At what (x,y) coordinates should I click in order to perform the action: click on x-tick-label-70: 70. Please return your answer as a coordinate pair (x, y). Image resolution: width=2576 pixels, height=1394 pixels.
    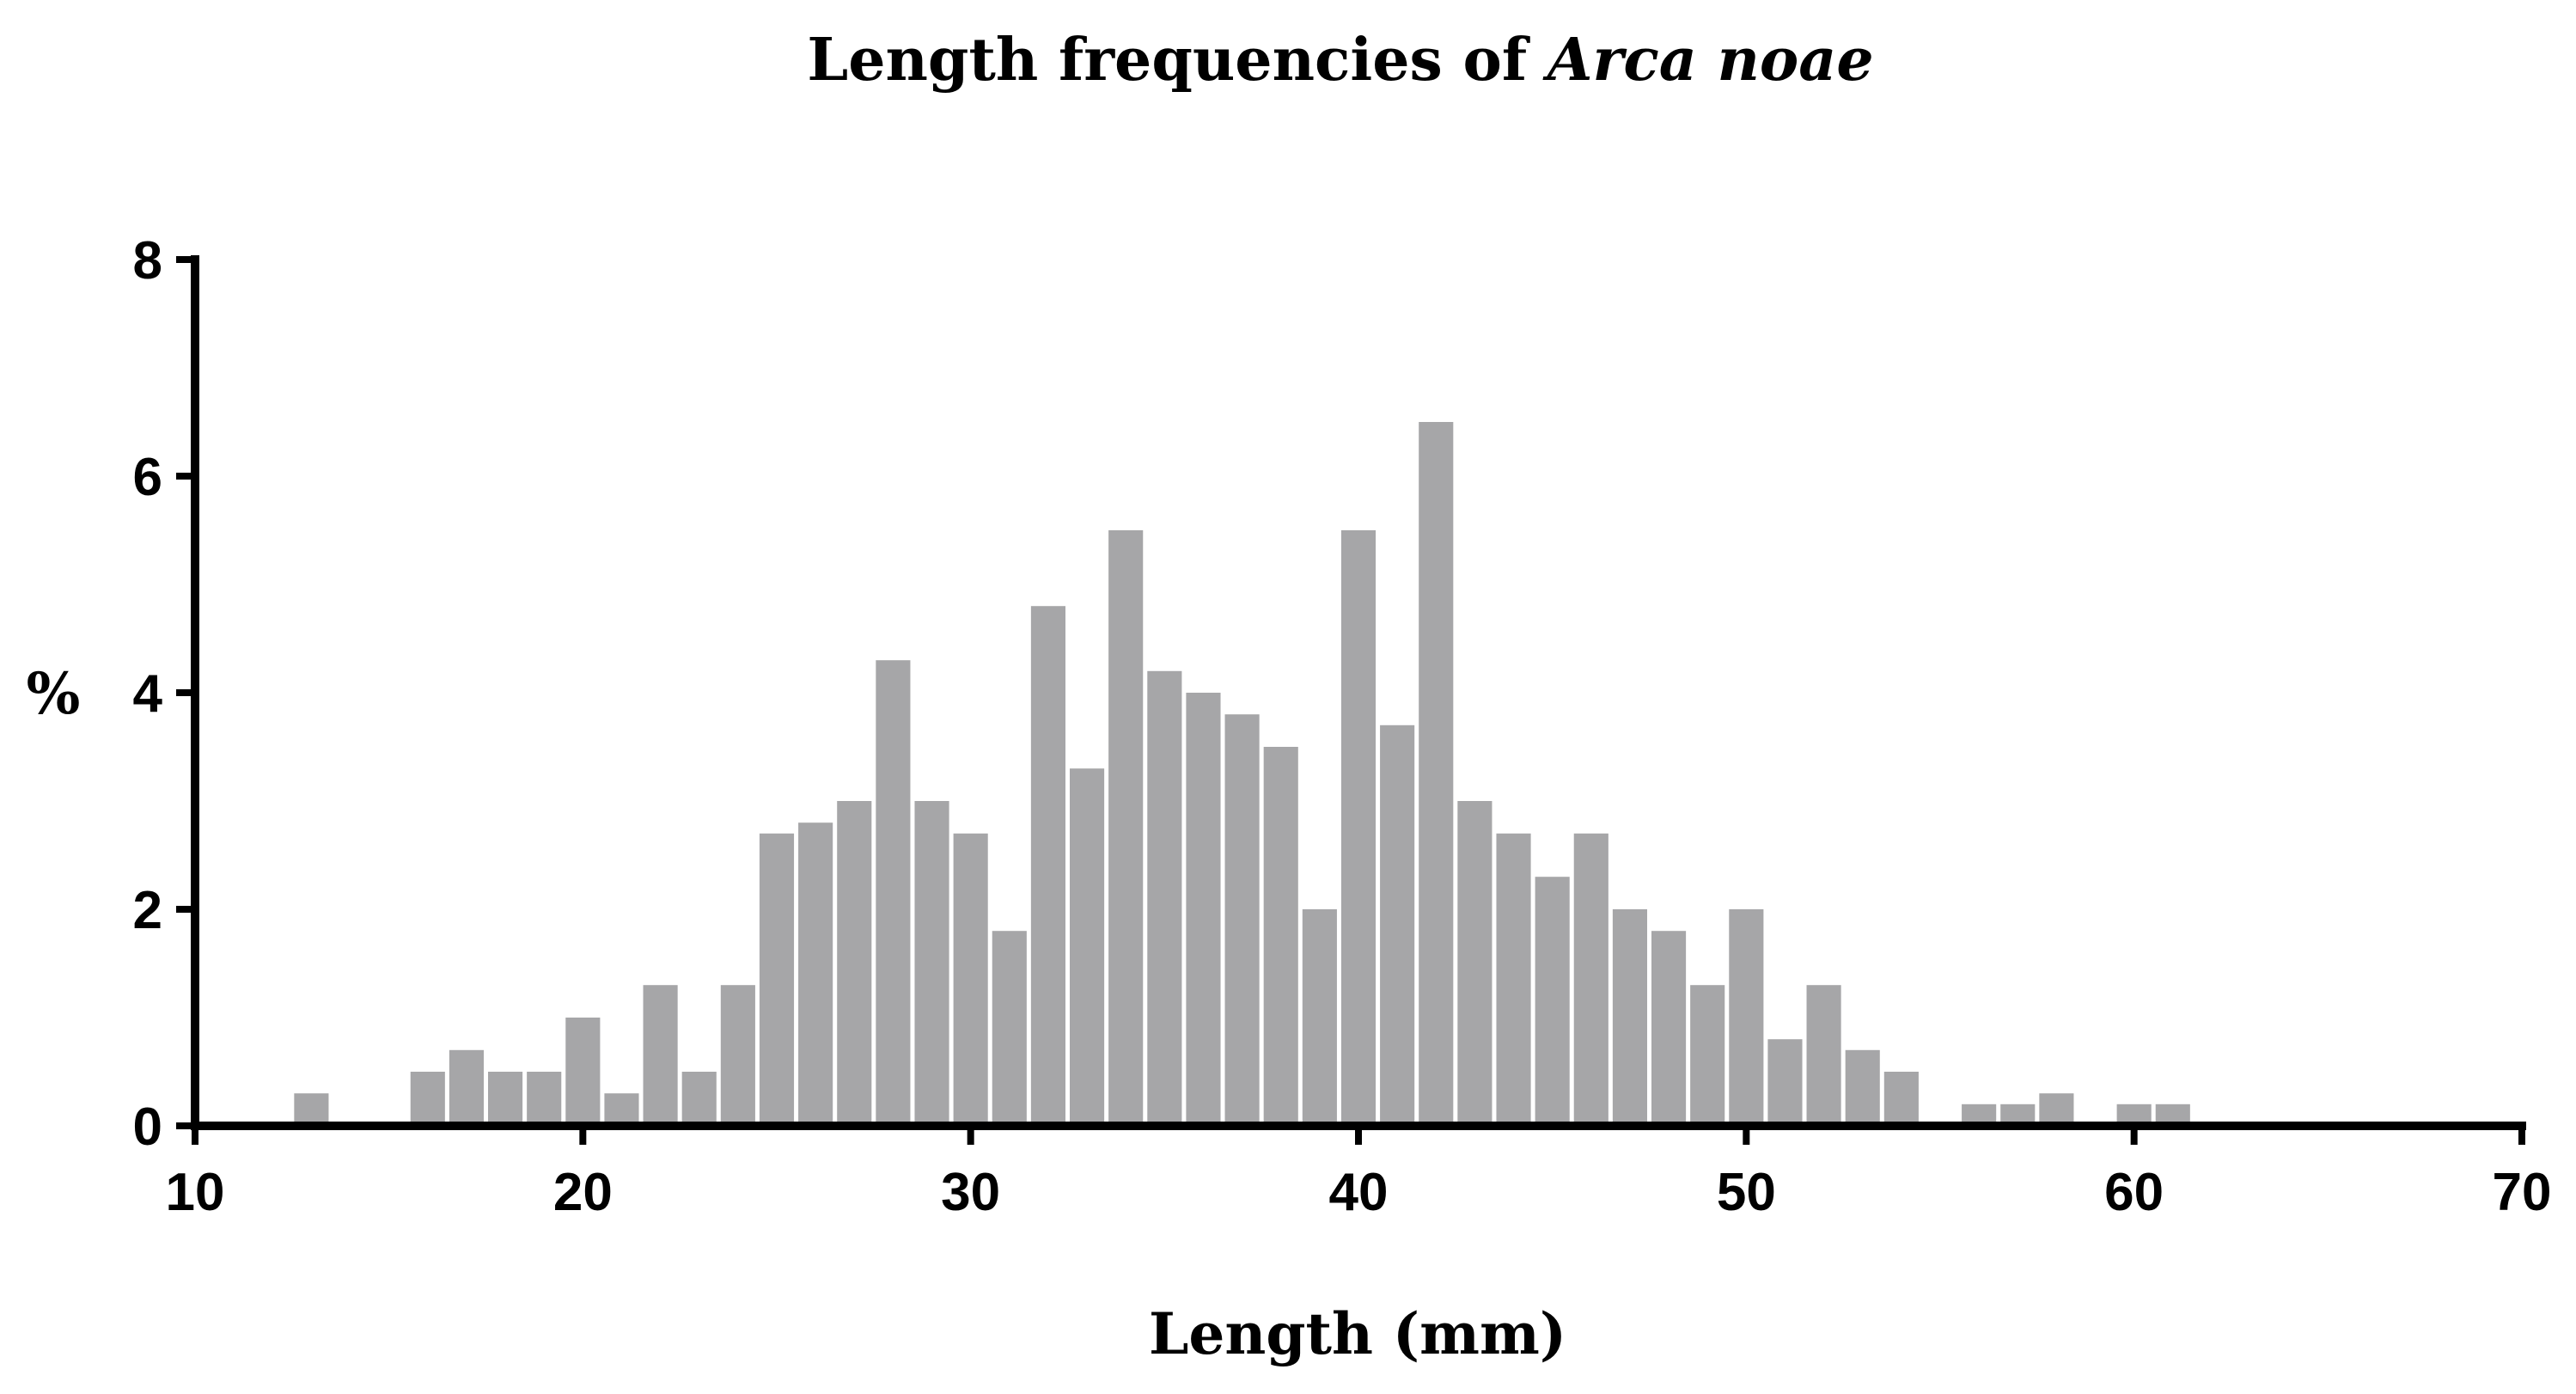
    Looking at the image, I should click on (2522, 1192).